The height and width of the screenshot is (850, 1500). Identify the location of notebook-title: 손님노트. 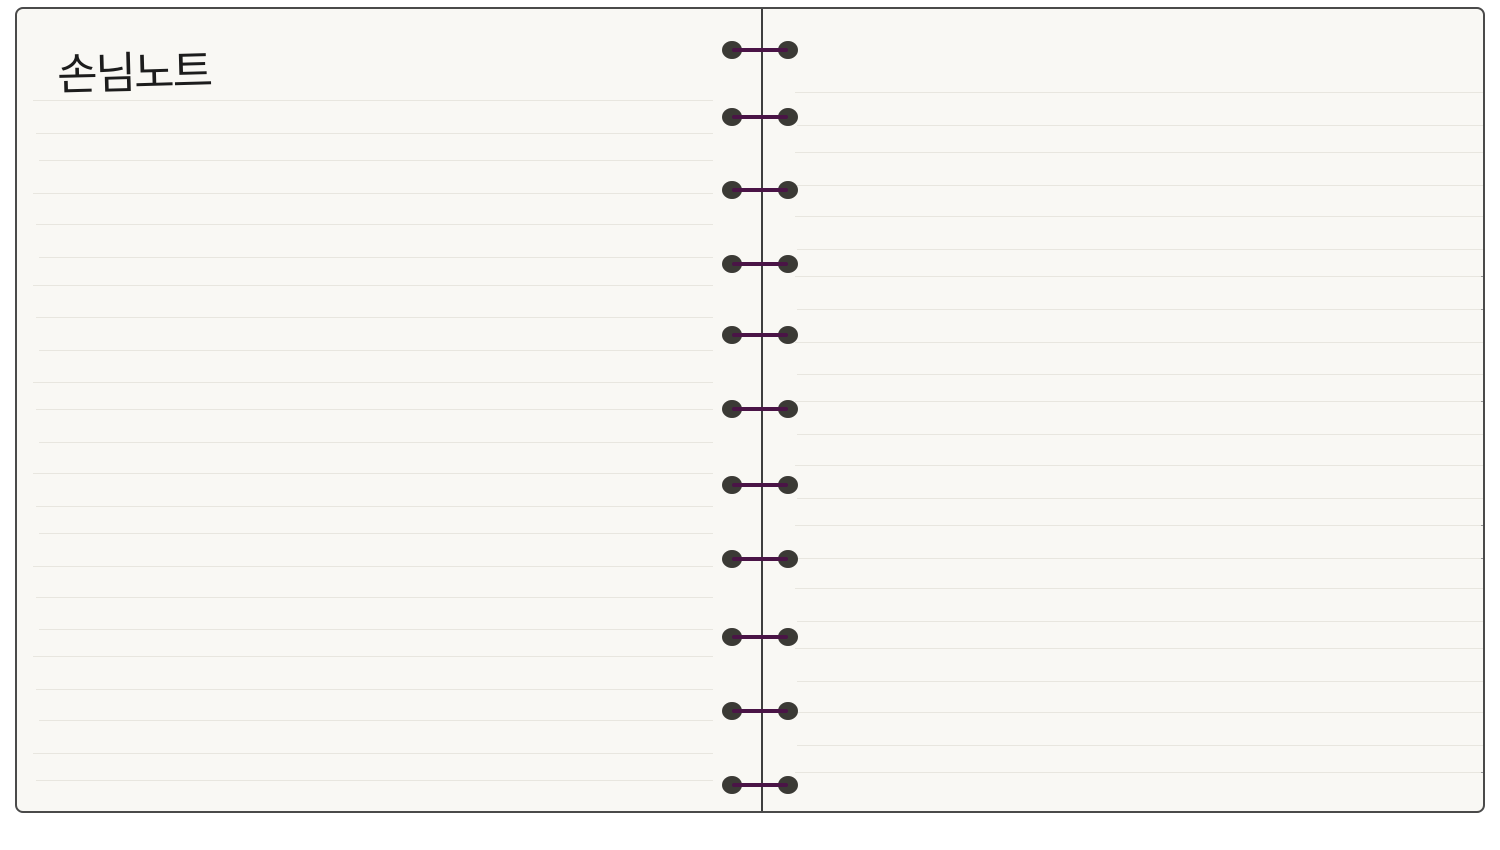
(134, 73).